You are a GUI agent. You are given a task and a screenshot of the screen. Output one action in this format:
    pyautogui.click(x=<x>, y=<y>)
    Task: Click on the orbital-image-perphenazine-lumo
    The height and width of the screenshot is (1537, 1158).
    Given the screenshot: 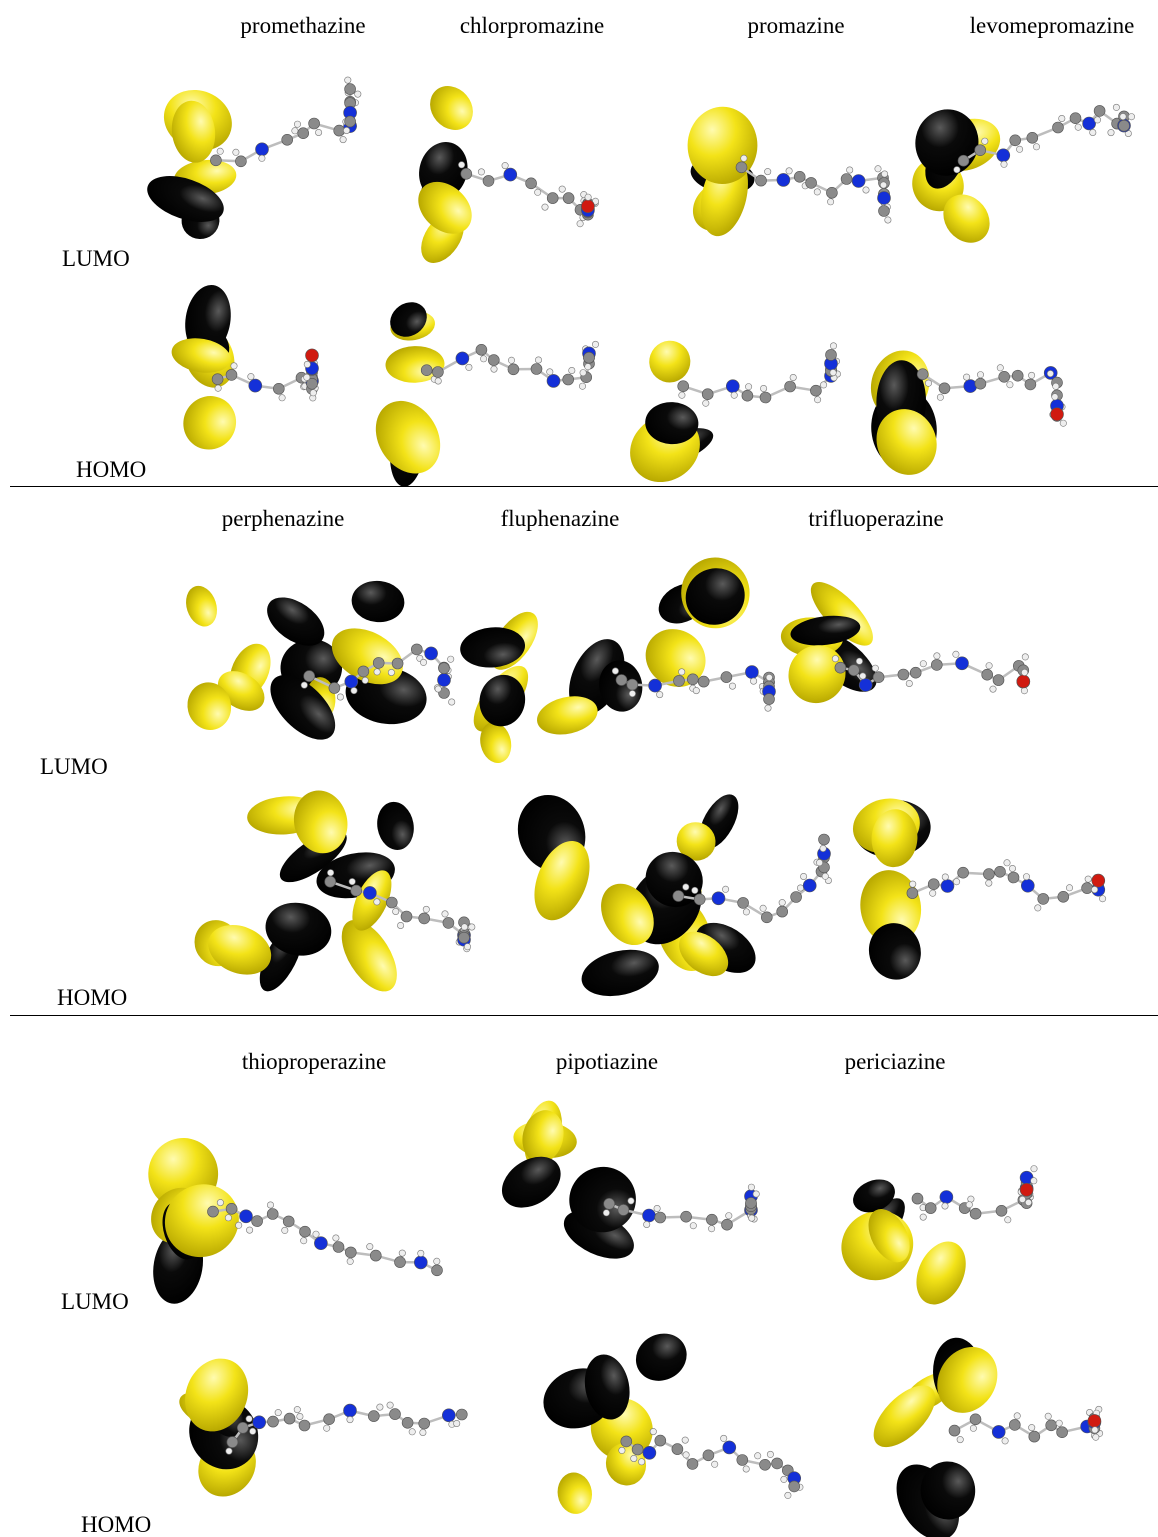 What is the action you would take?
    pyautogui.click(x=318, y=662)
    